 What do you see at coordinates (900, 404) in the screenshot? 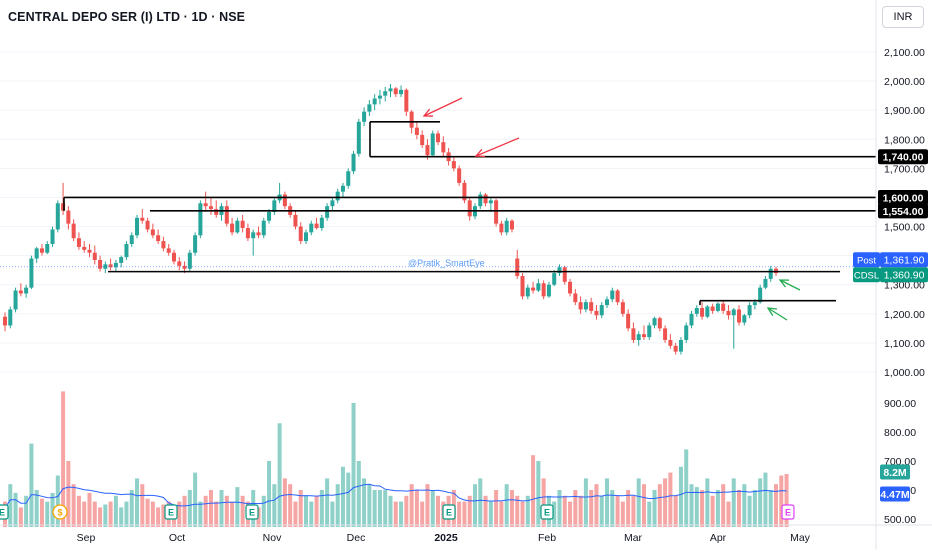
I see `volume-tick-label: 900.00` at bounding box center [900, 404].